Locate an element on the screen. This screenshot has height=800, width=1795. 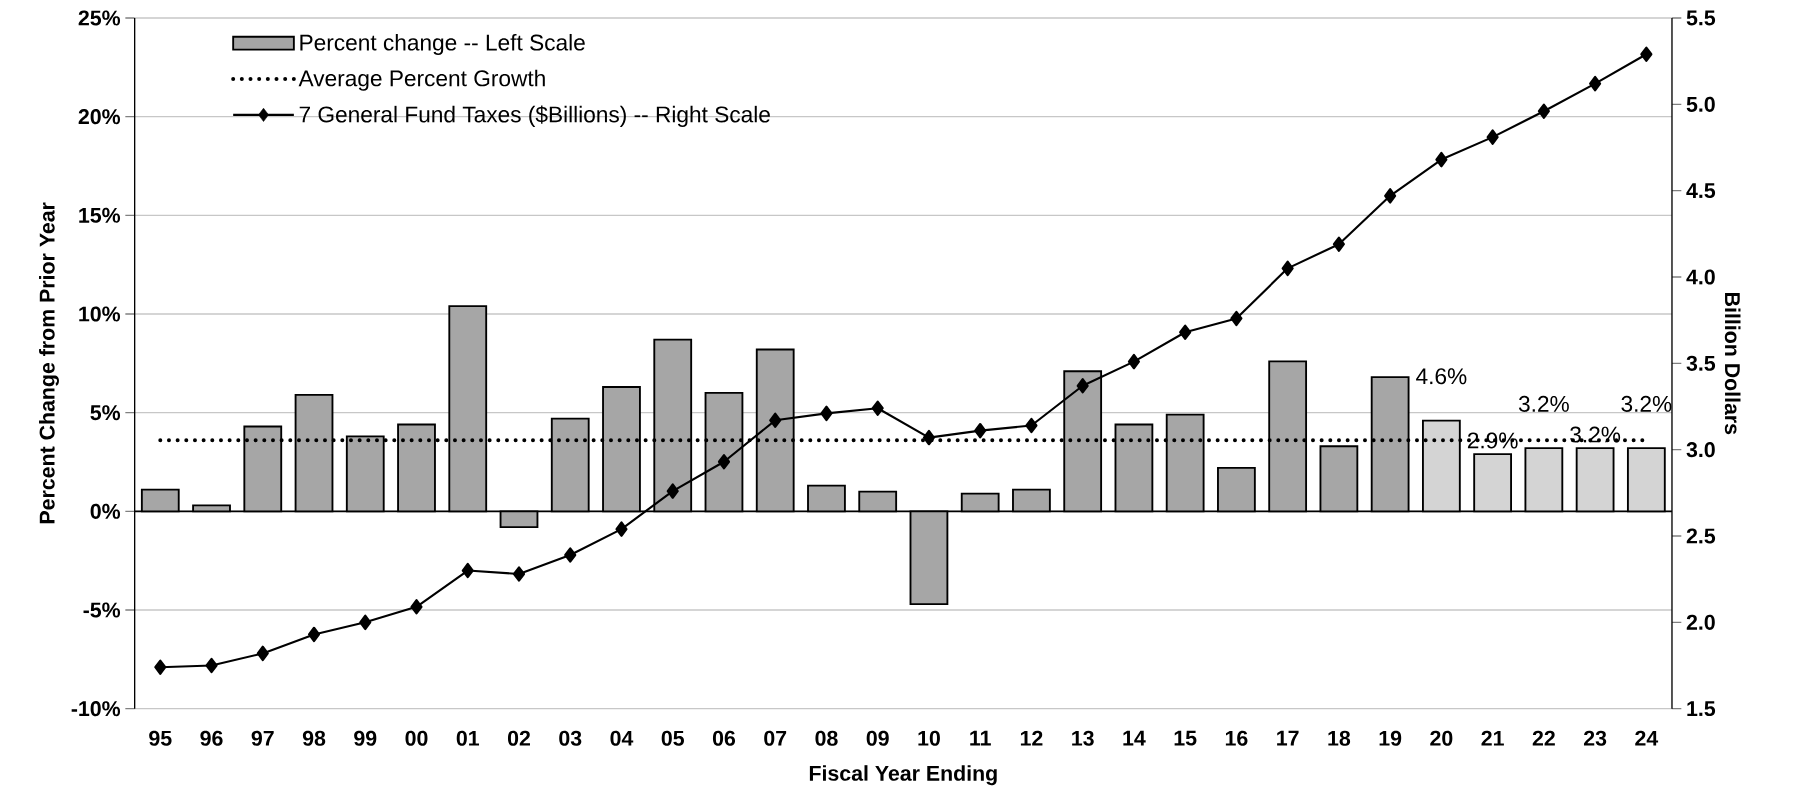
x-tick-label: 03 is located at coordinates (570, 738).